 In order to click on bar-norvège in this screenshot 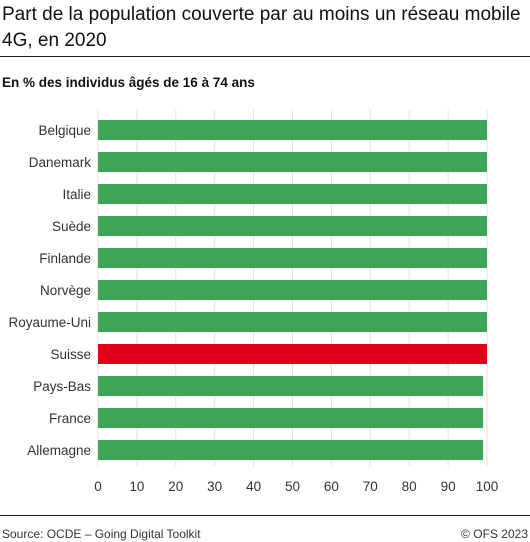, I will do `click(292, 290)`.